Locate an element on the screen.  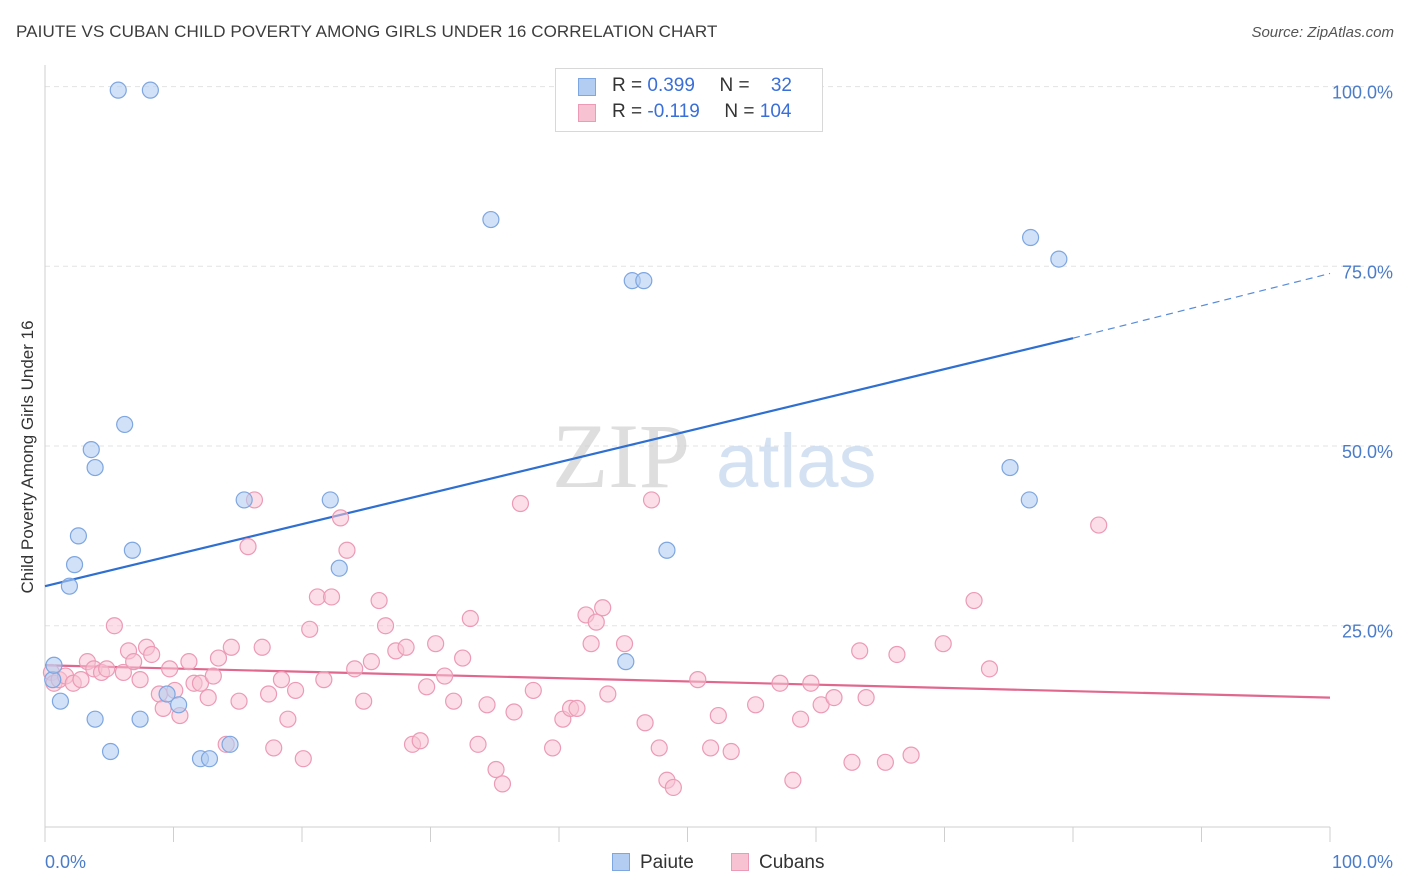
x-tick-label-0: 0.0% is located at coordinates (65, 862).